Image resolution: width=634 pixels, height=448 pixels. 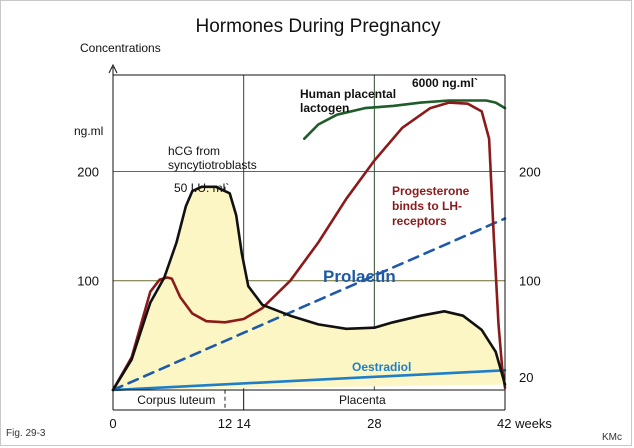 What do you see at coordinates (176, 400) in the screenshot?
I see `phase-label-0: Corpus luteum` at bounding box center [176, 400].